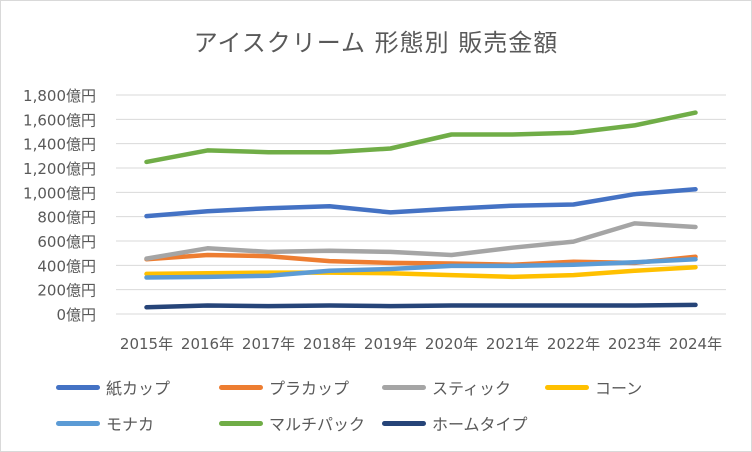 This screenshot has width=752, height=452. I want to click on x-tick-label: 2017年, so click(268, 344).